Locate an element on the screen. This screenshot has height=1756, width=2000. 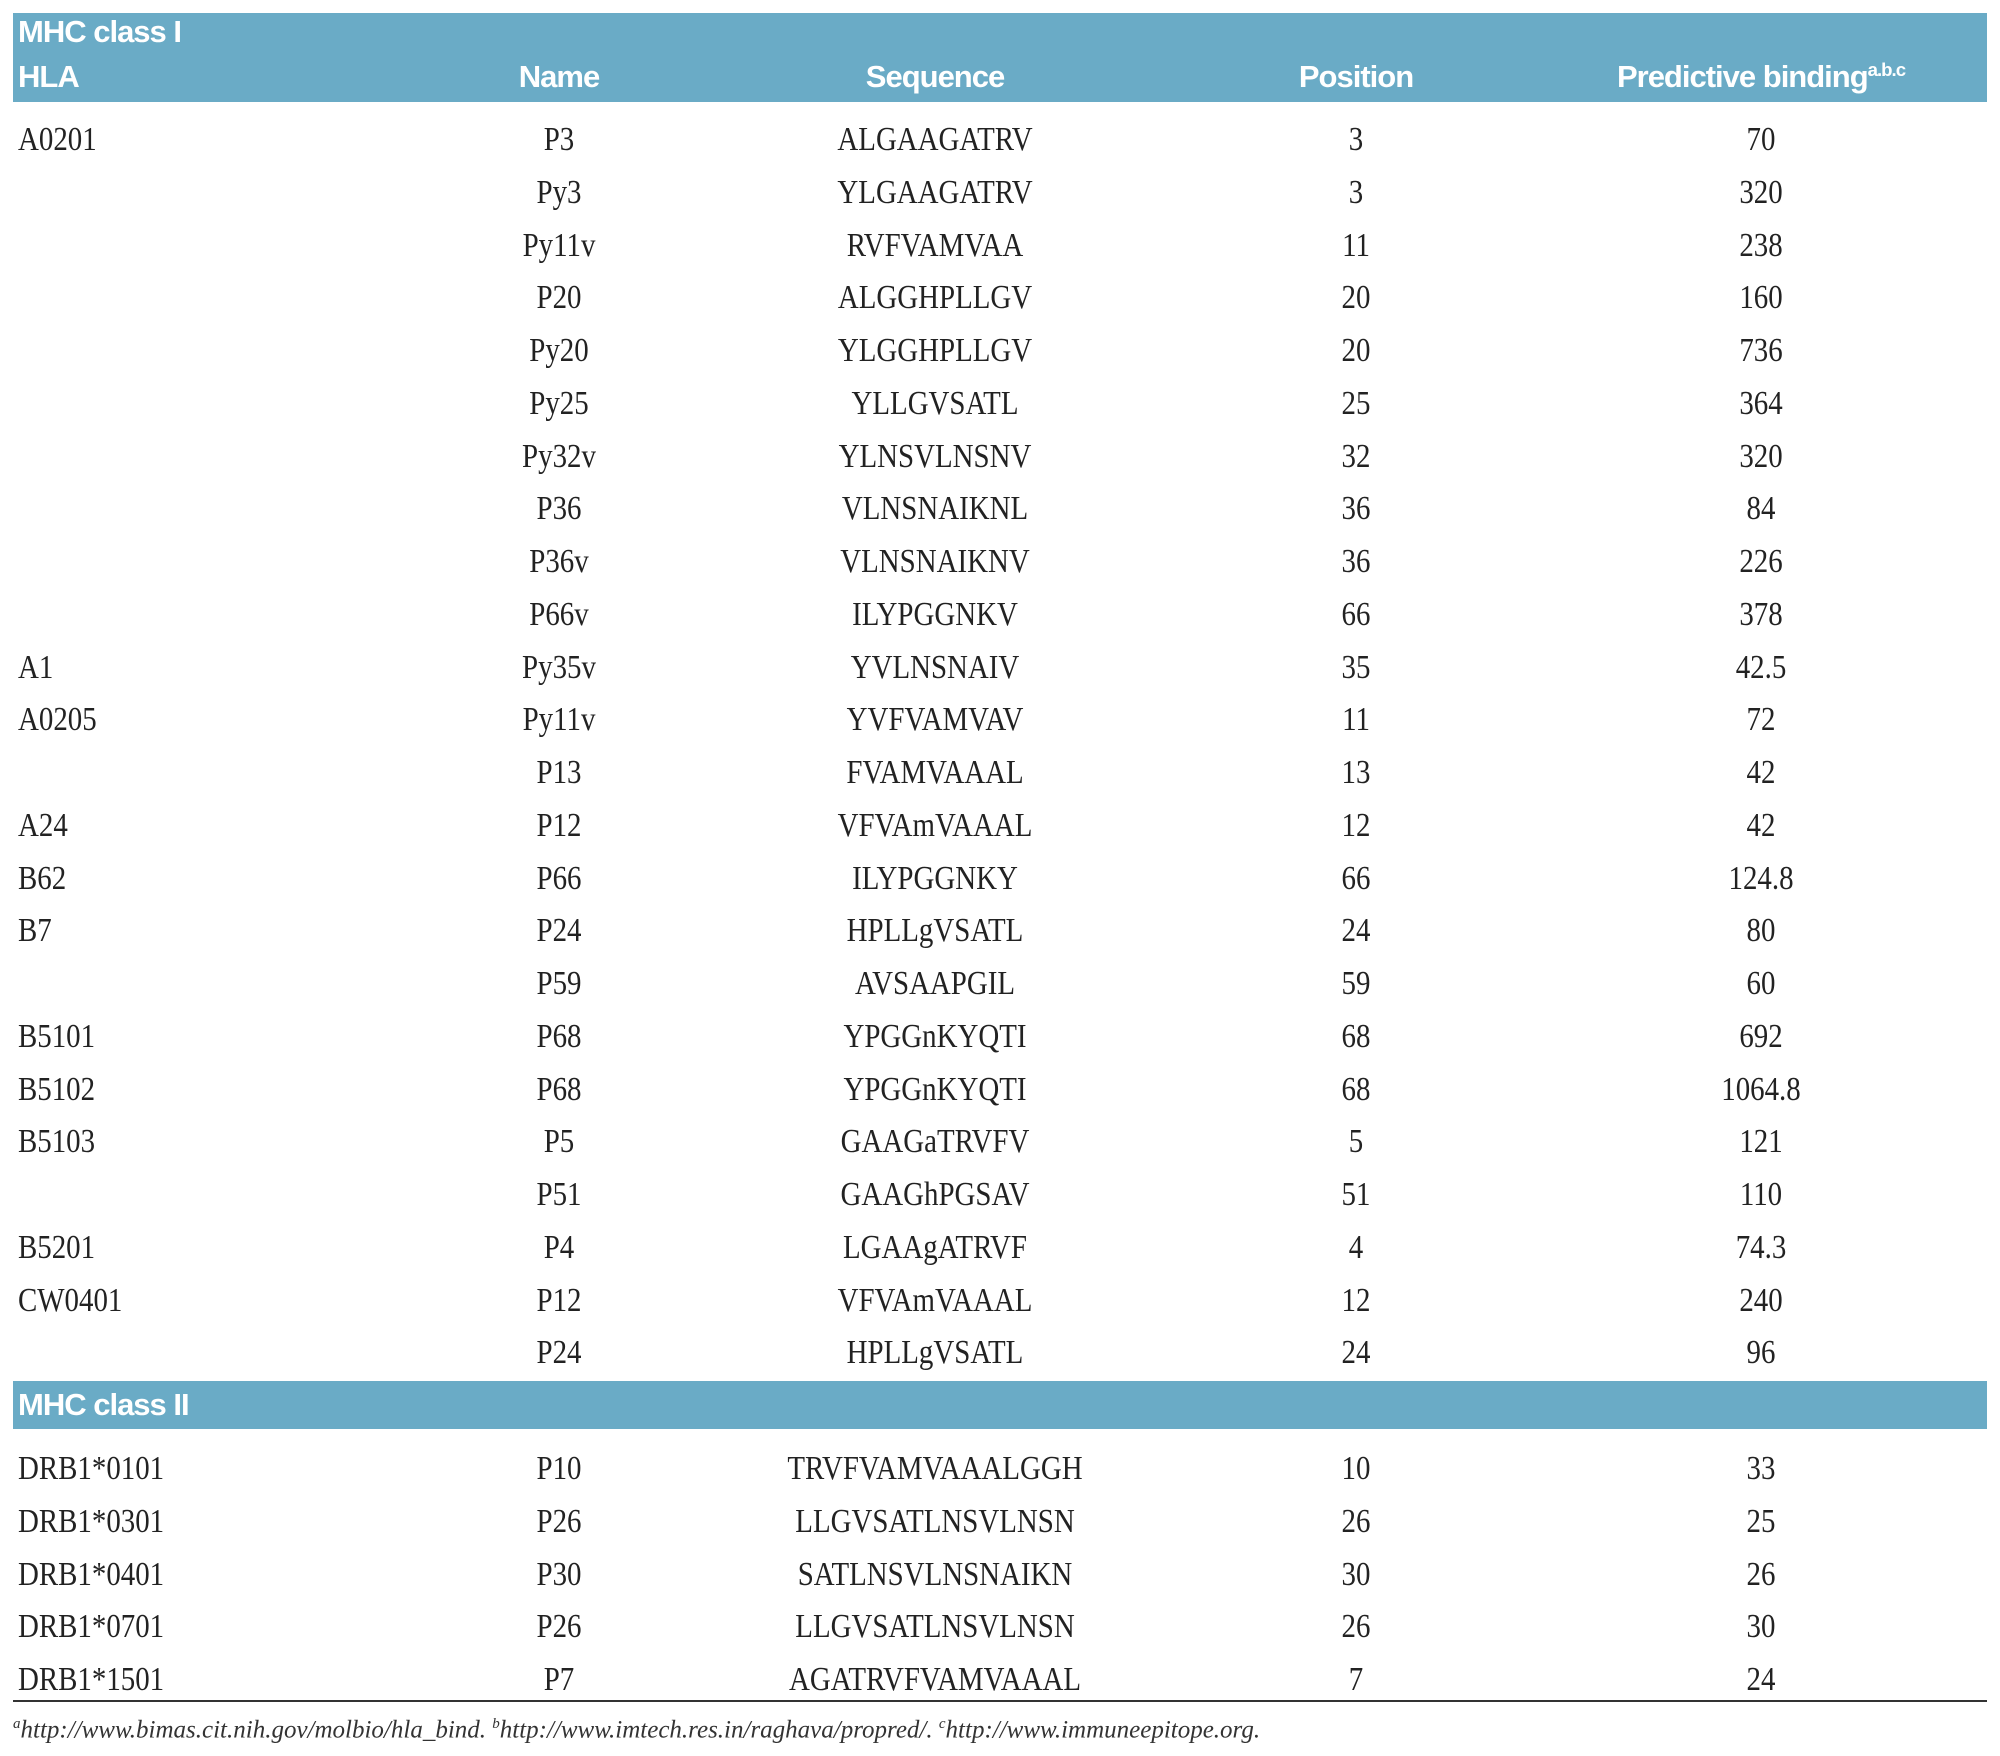
header-superscript: a.b.c is located at coordinates (1886, 69).